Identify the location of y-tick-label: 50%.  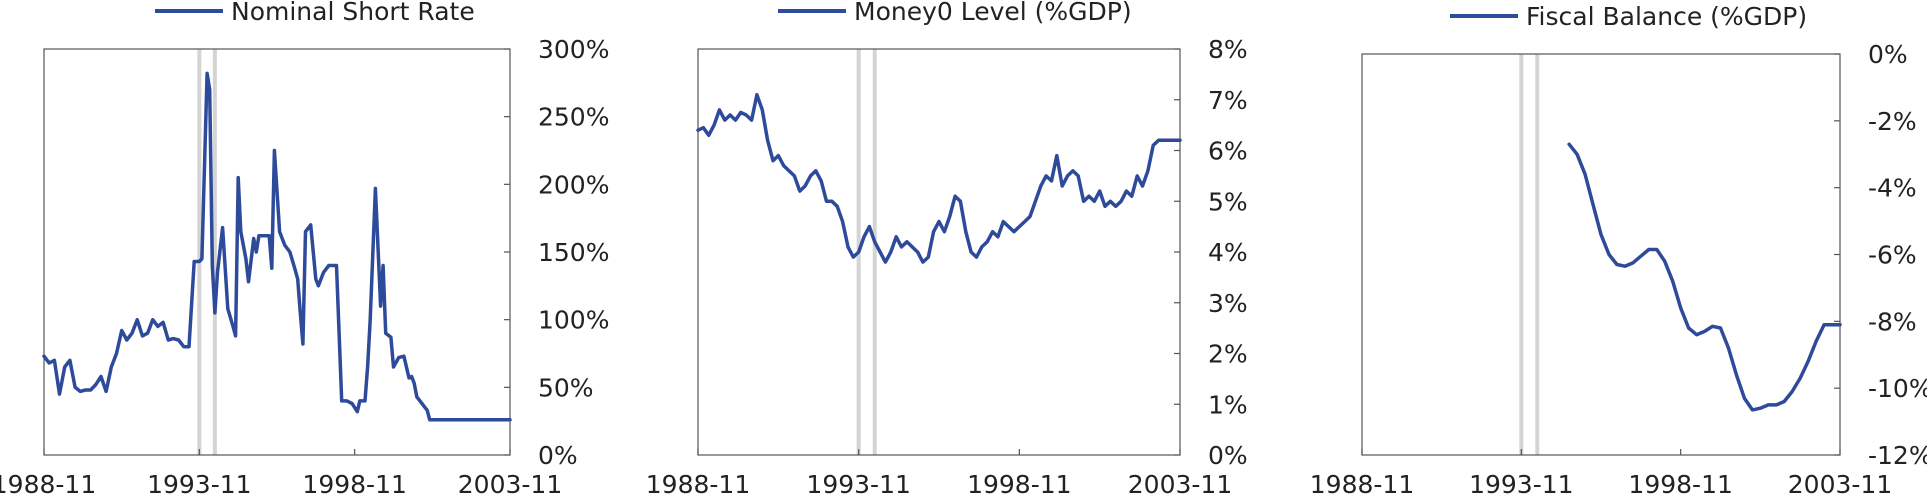
(566, 387).